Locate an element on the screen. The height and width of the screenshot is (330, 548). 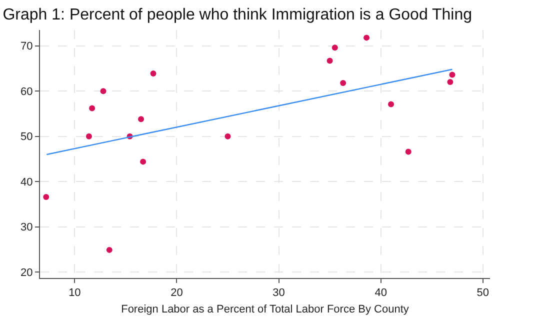
x-tick-label: 50 is located at coordinates (482, 293).